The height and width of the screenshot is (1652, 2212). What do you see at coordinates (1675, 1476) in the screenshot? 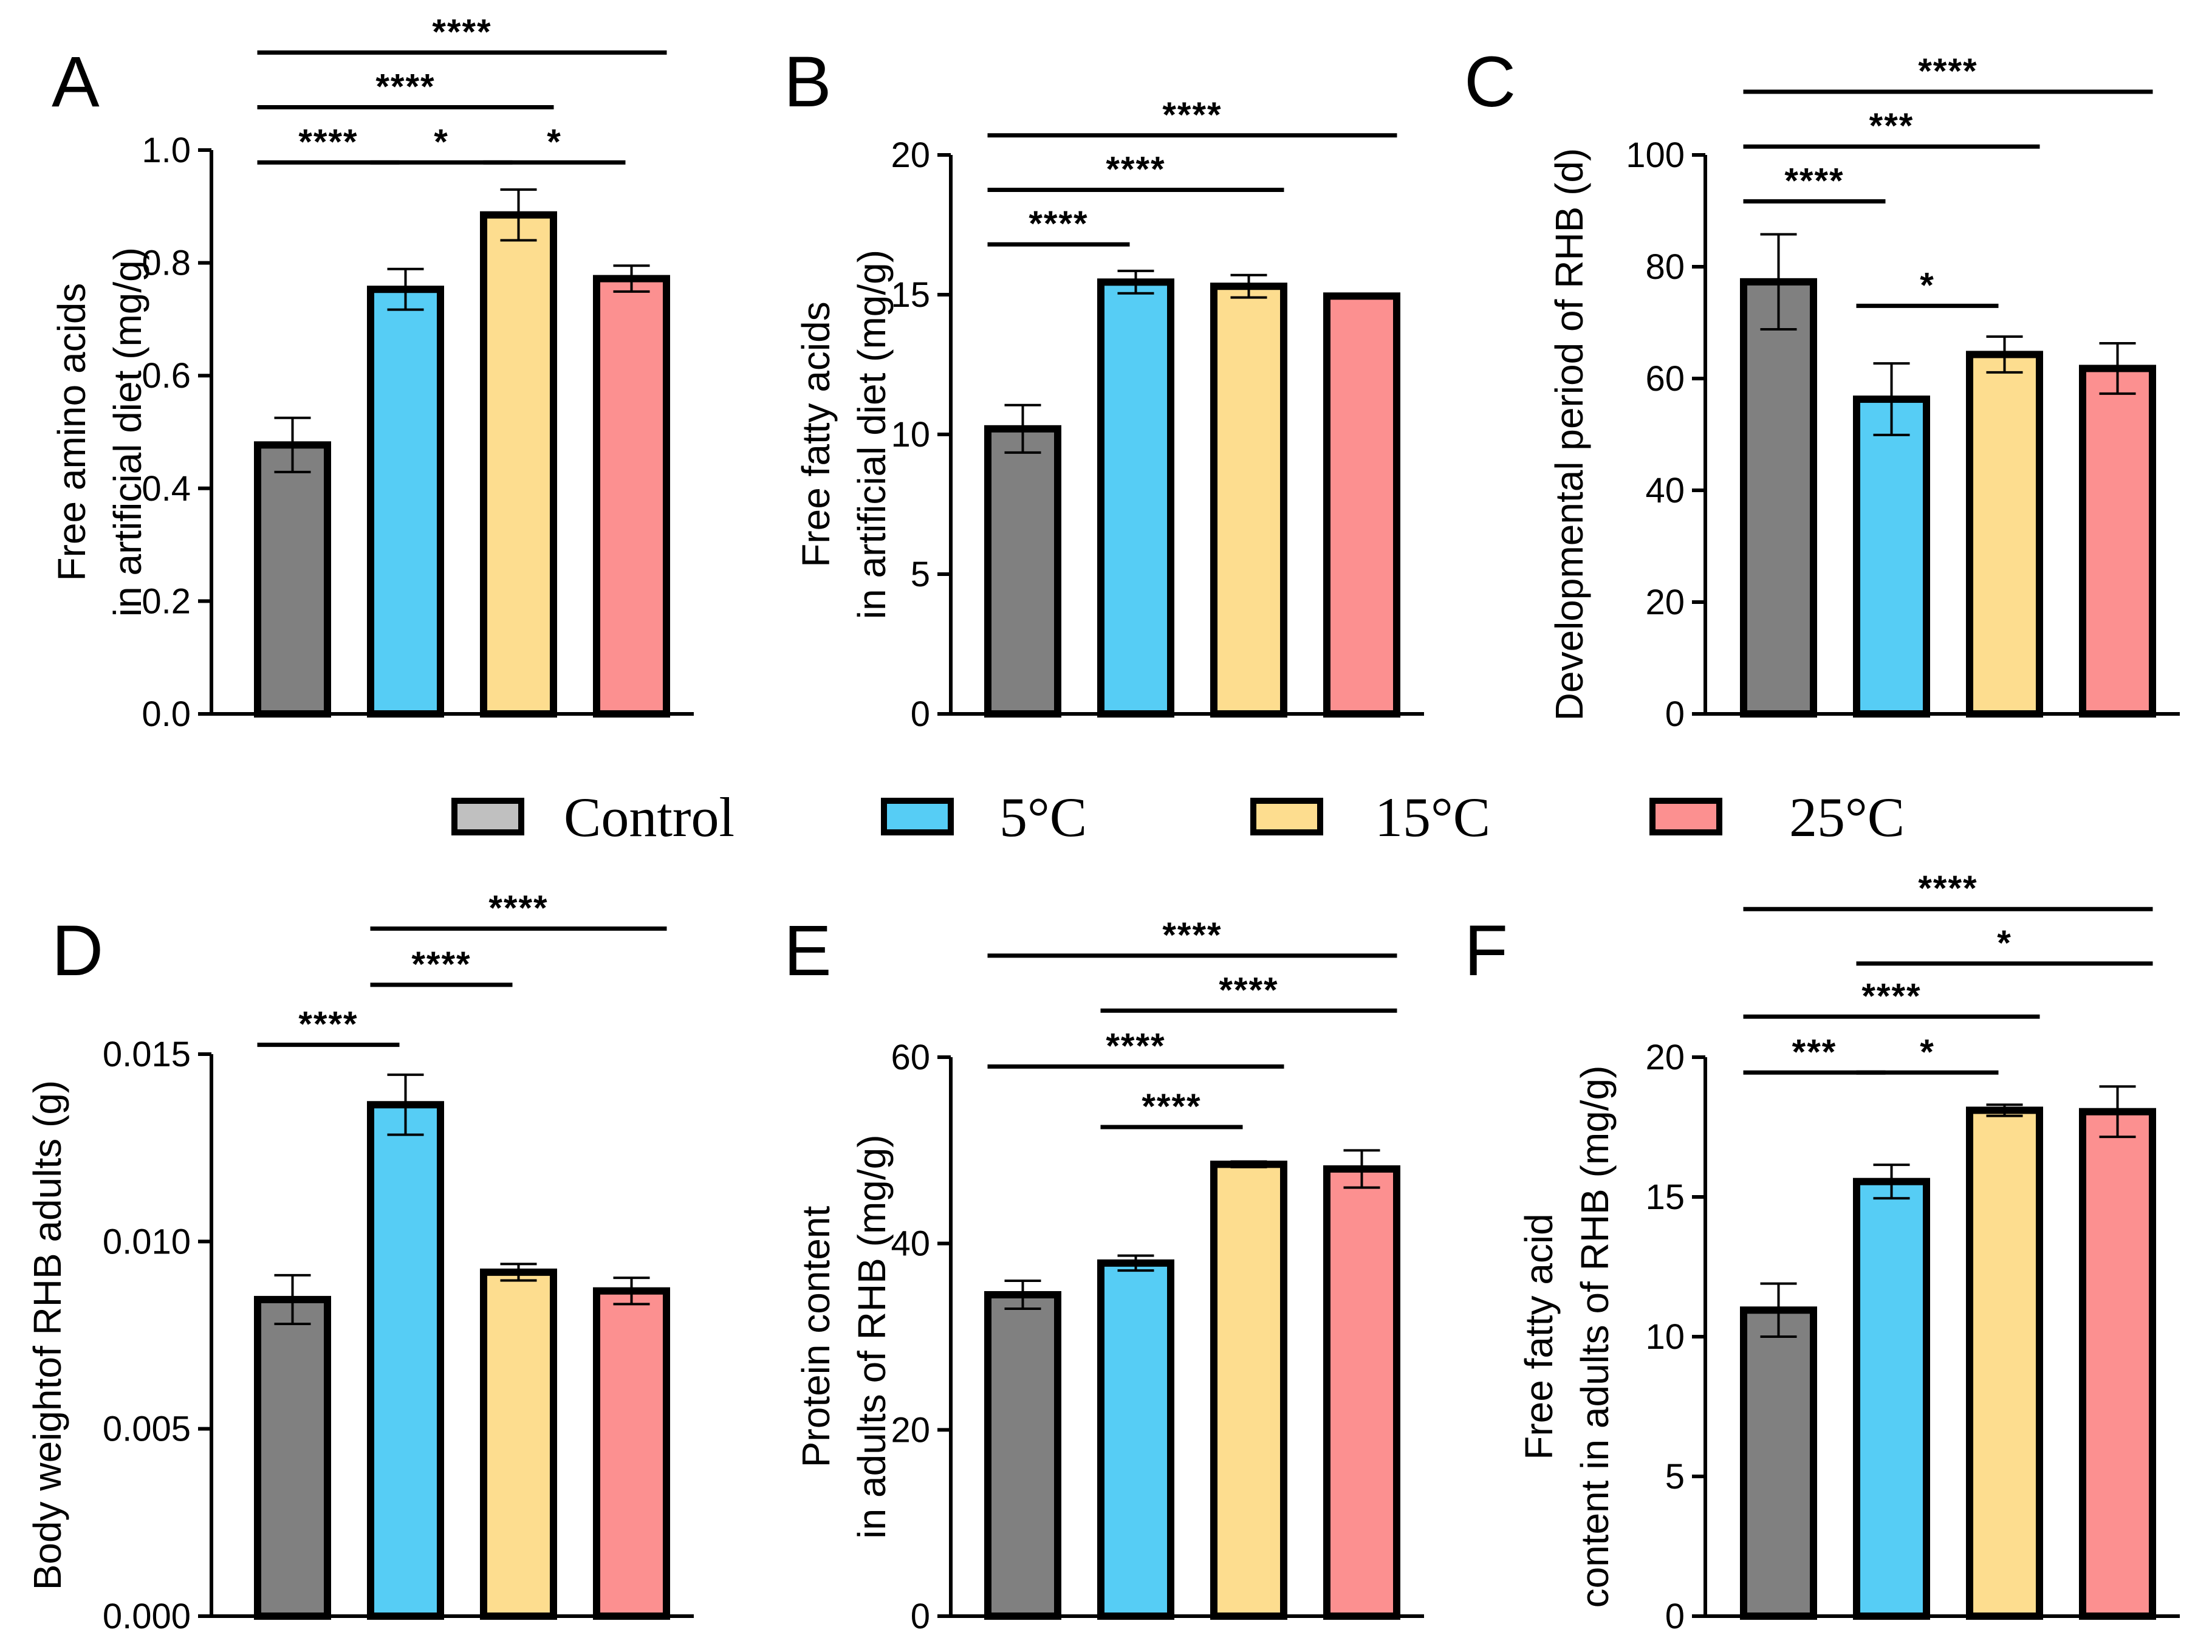
I see `y-tick-label: 5` at bounding box center [1675, 1476].